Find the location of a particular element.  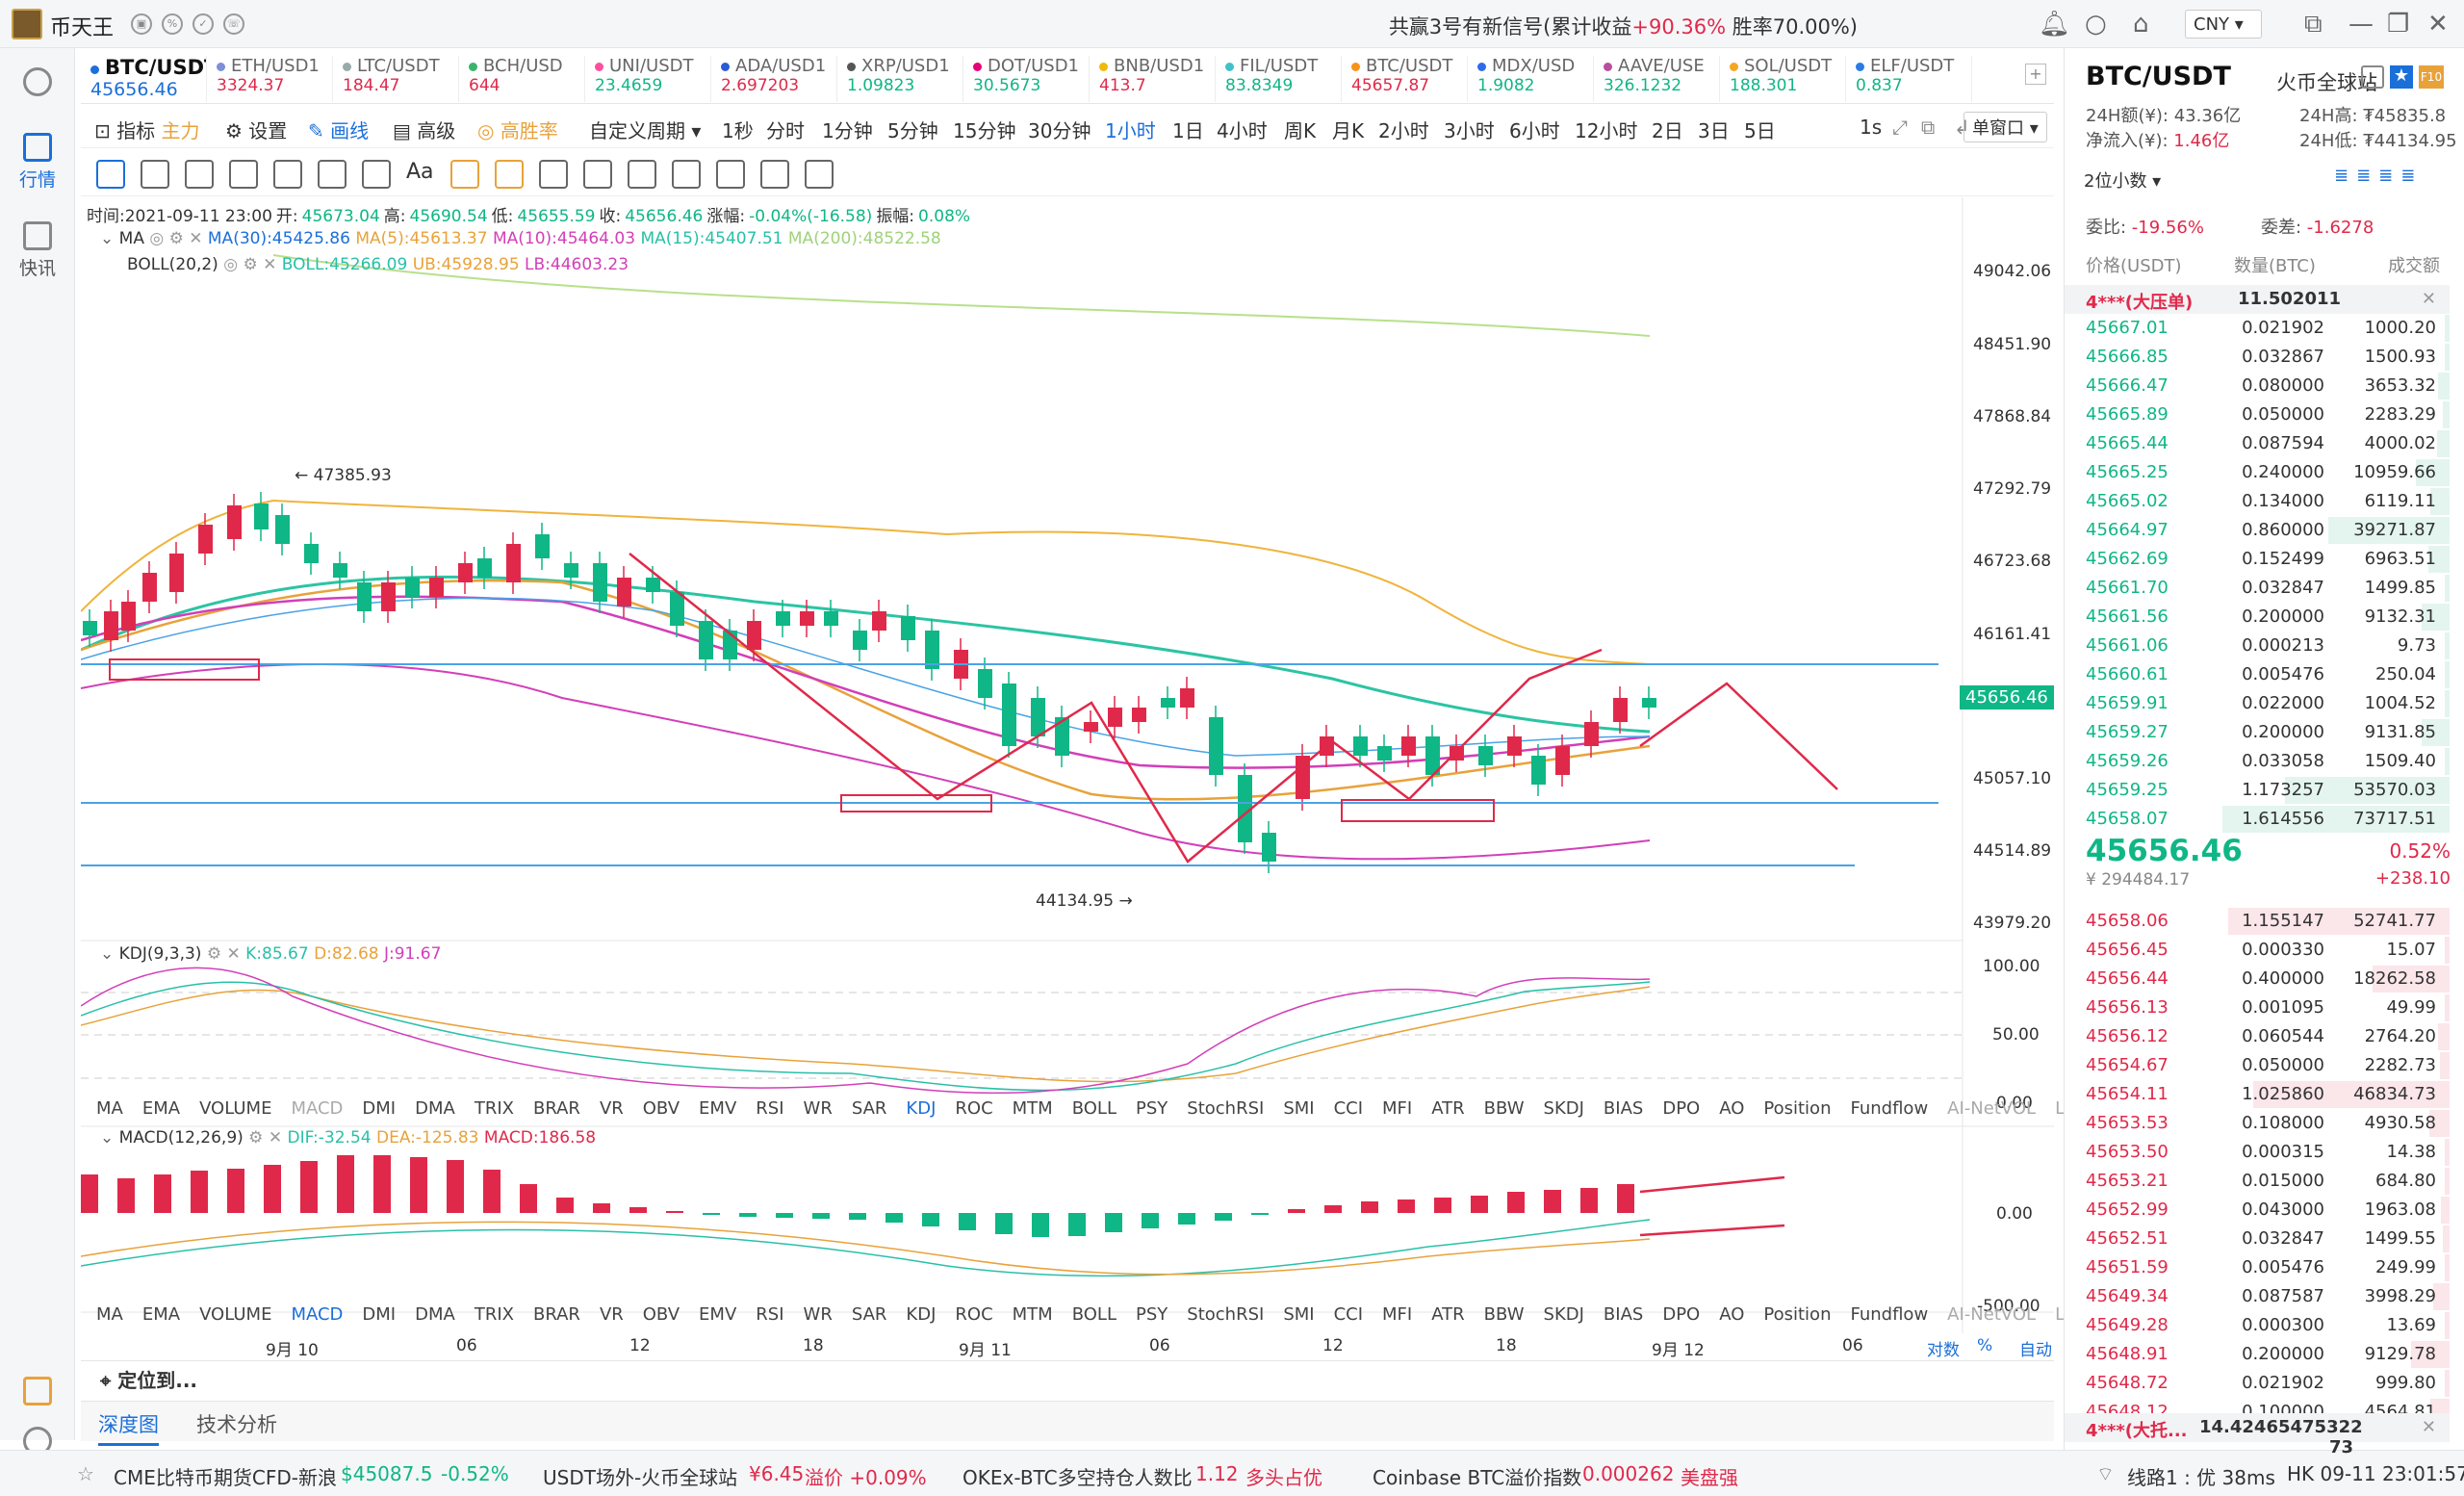

indicator-macd: MACD is located at coordinates (317, 1109).